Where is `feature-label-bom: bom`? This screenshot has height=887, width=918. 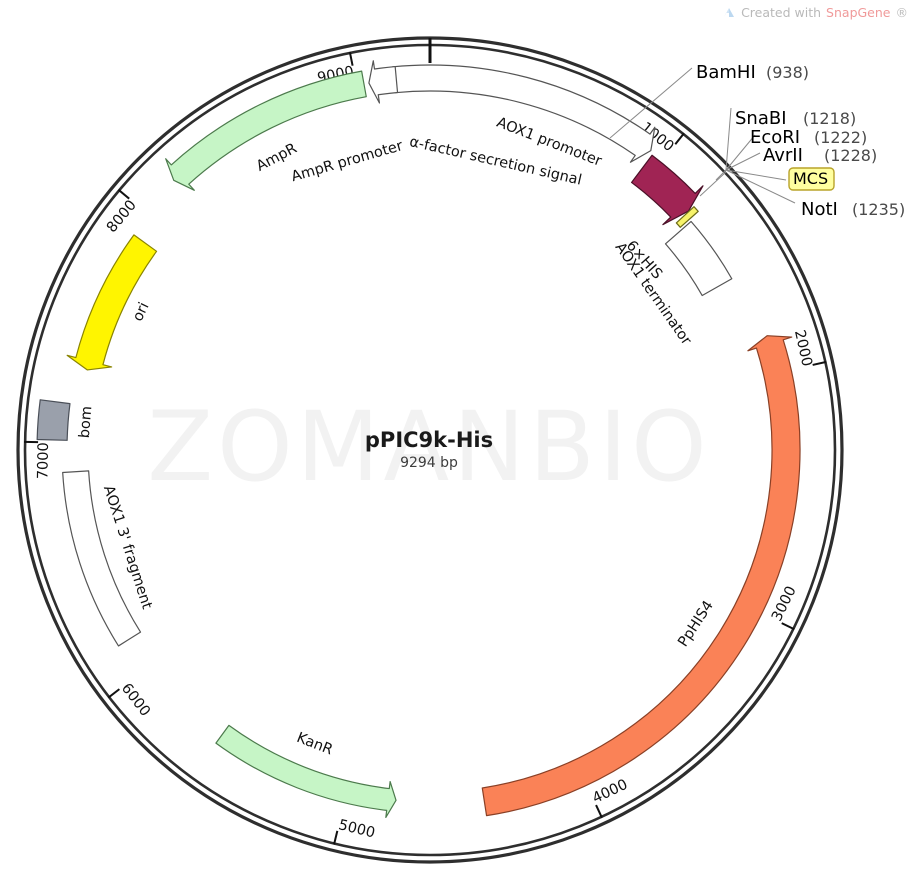 feature-label-bom: bom is located at coordinates (86, 421).